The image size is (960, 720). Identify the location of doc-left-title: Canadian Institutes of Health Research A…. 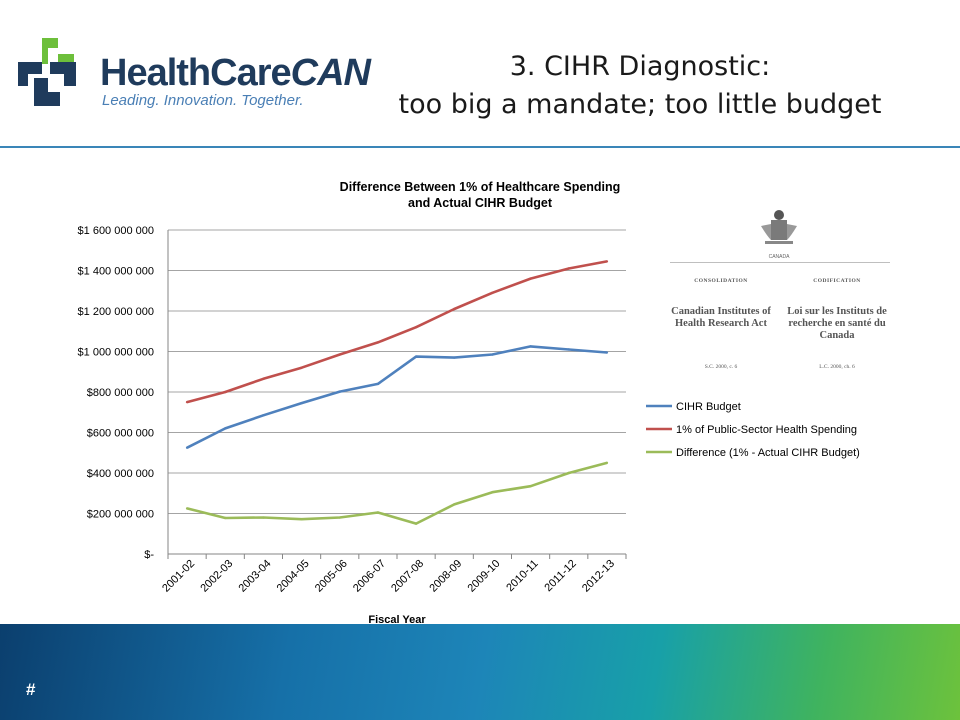
(721, 317).